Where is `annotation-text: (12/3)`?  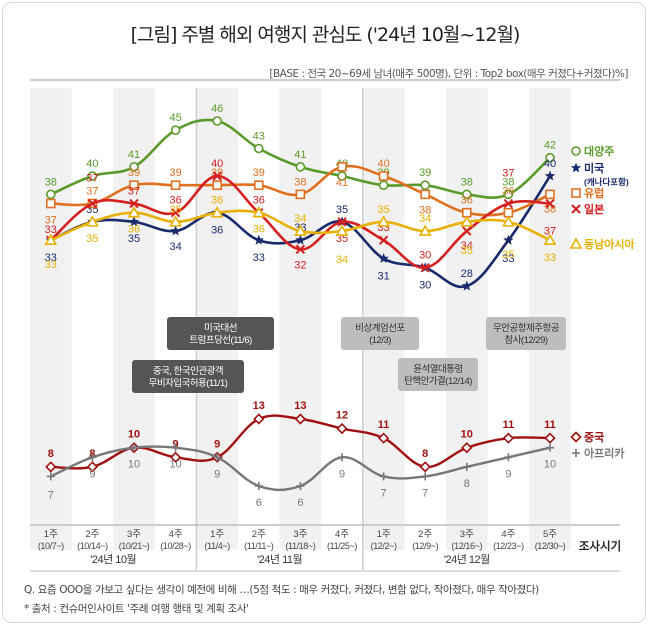
annotation-text: (12/3) is located at coordinates (380, 340).